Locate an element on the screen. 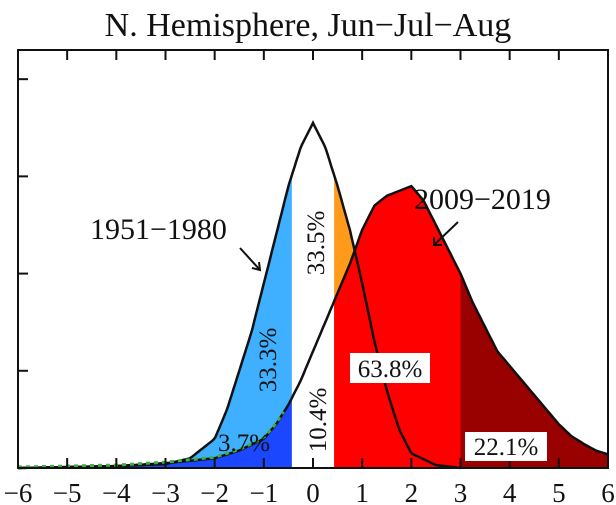  x-tick-label: −3 is located at coordinates (165, 491).